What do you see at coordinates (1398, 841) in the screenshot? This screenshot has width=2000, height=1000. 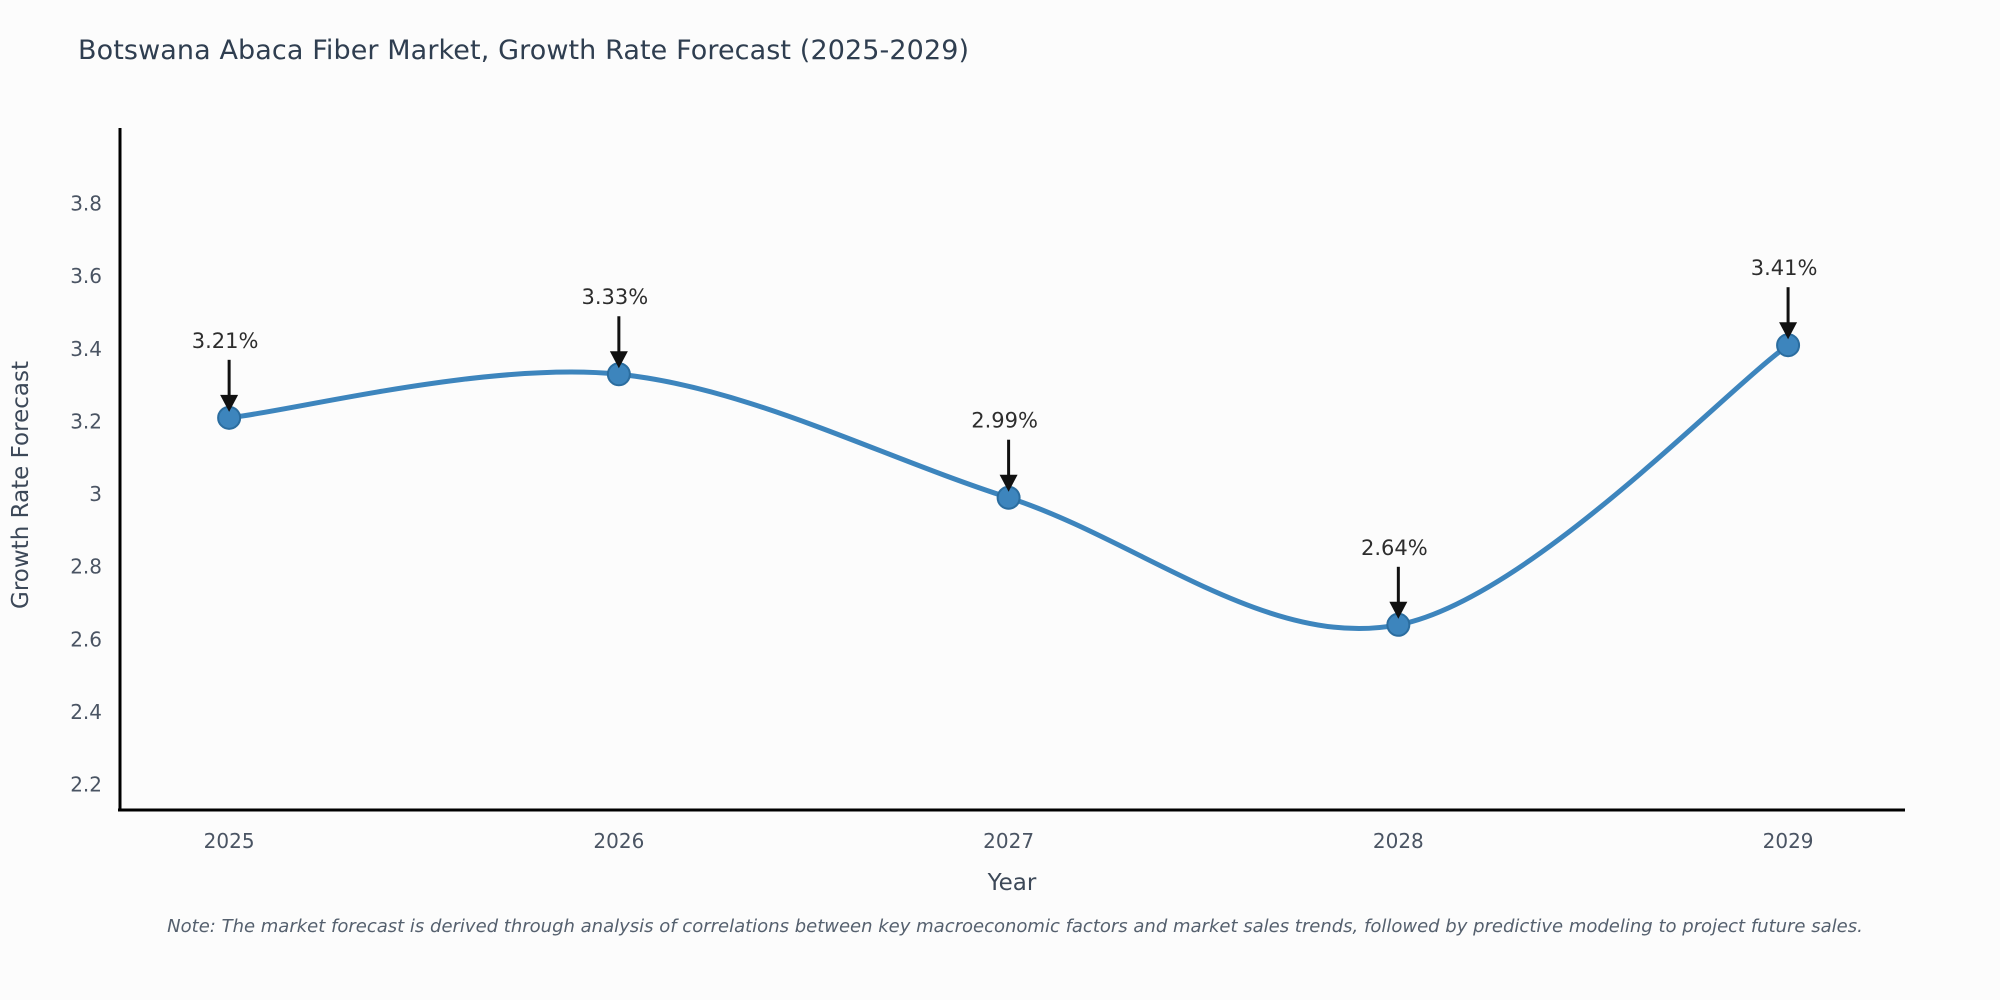 I see `x-tick-label: 2028` at bounding box center [1398, 841].